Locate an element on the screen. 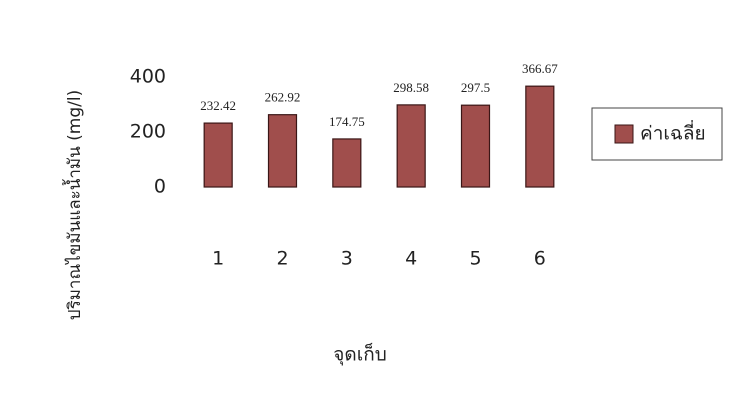  data-label: 366.67 is located at coordinates (540, 68).